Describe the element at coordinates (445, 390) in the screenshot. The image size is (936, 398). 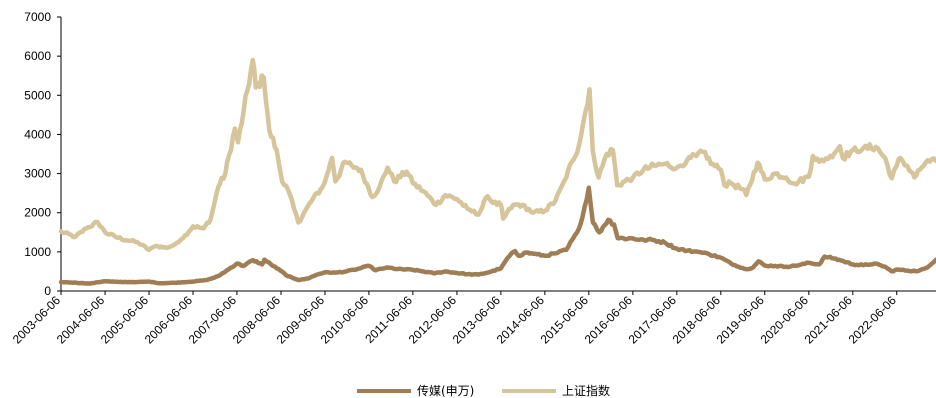
I see `legend-label-0: 传媒(申万)` at that location.